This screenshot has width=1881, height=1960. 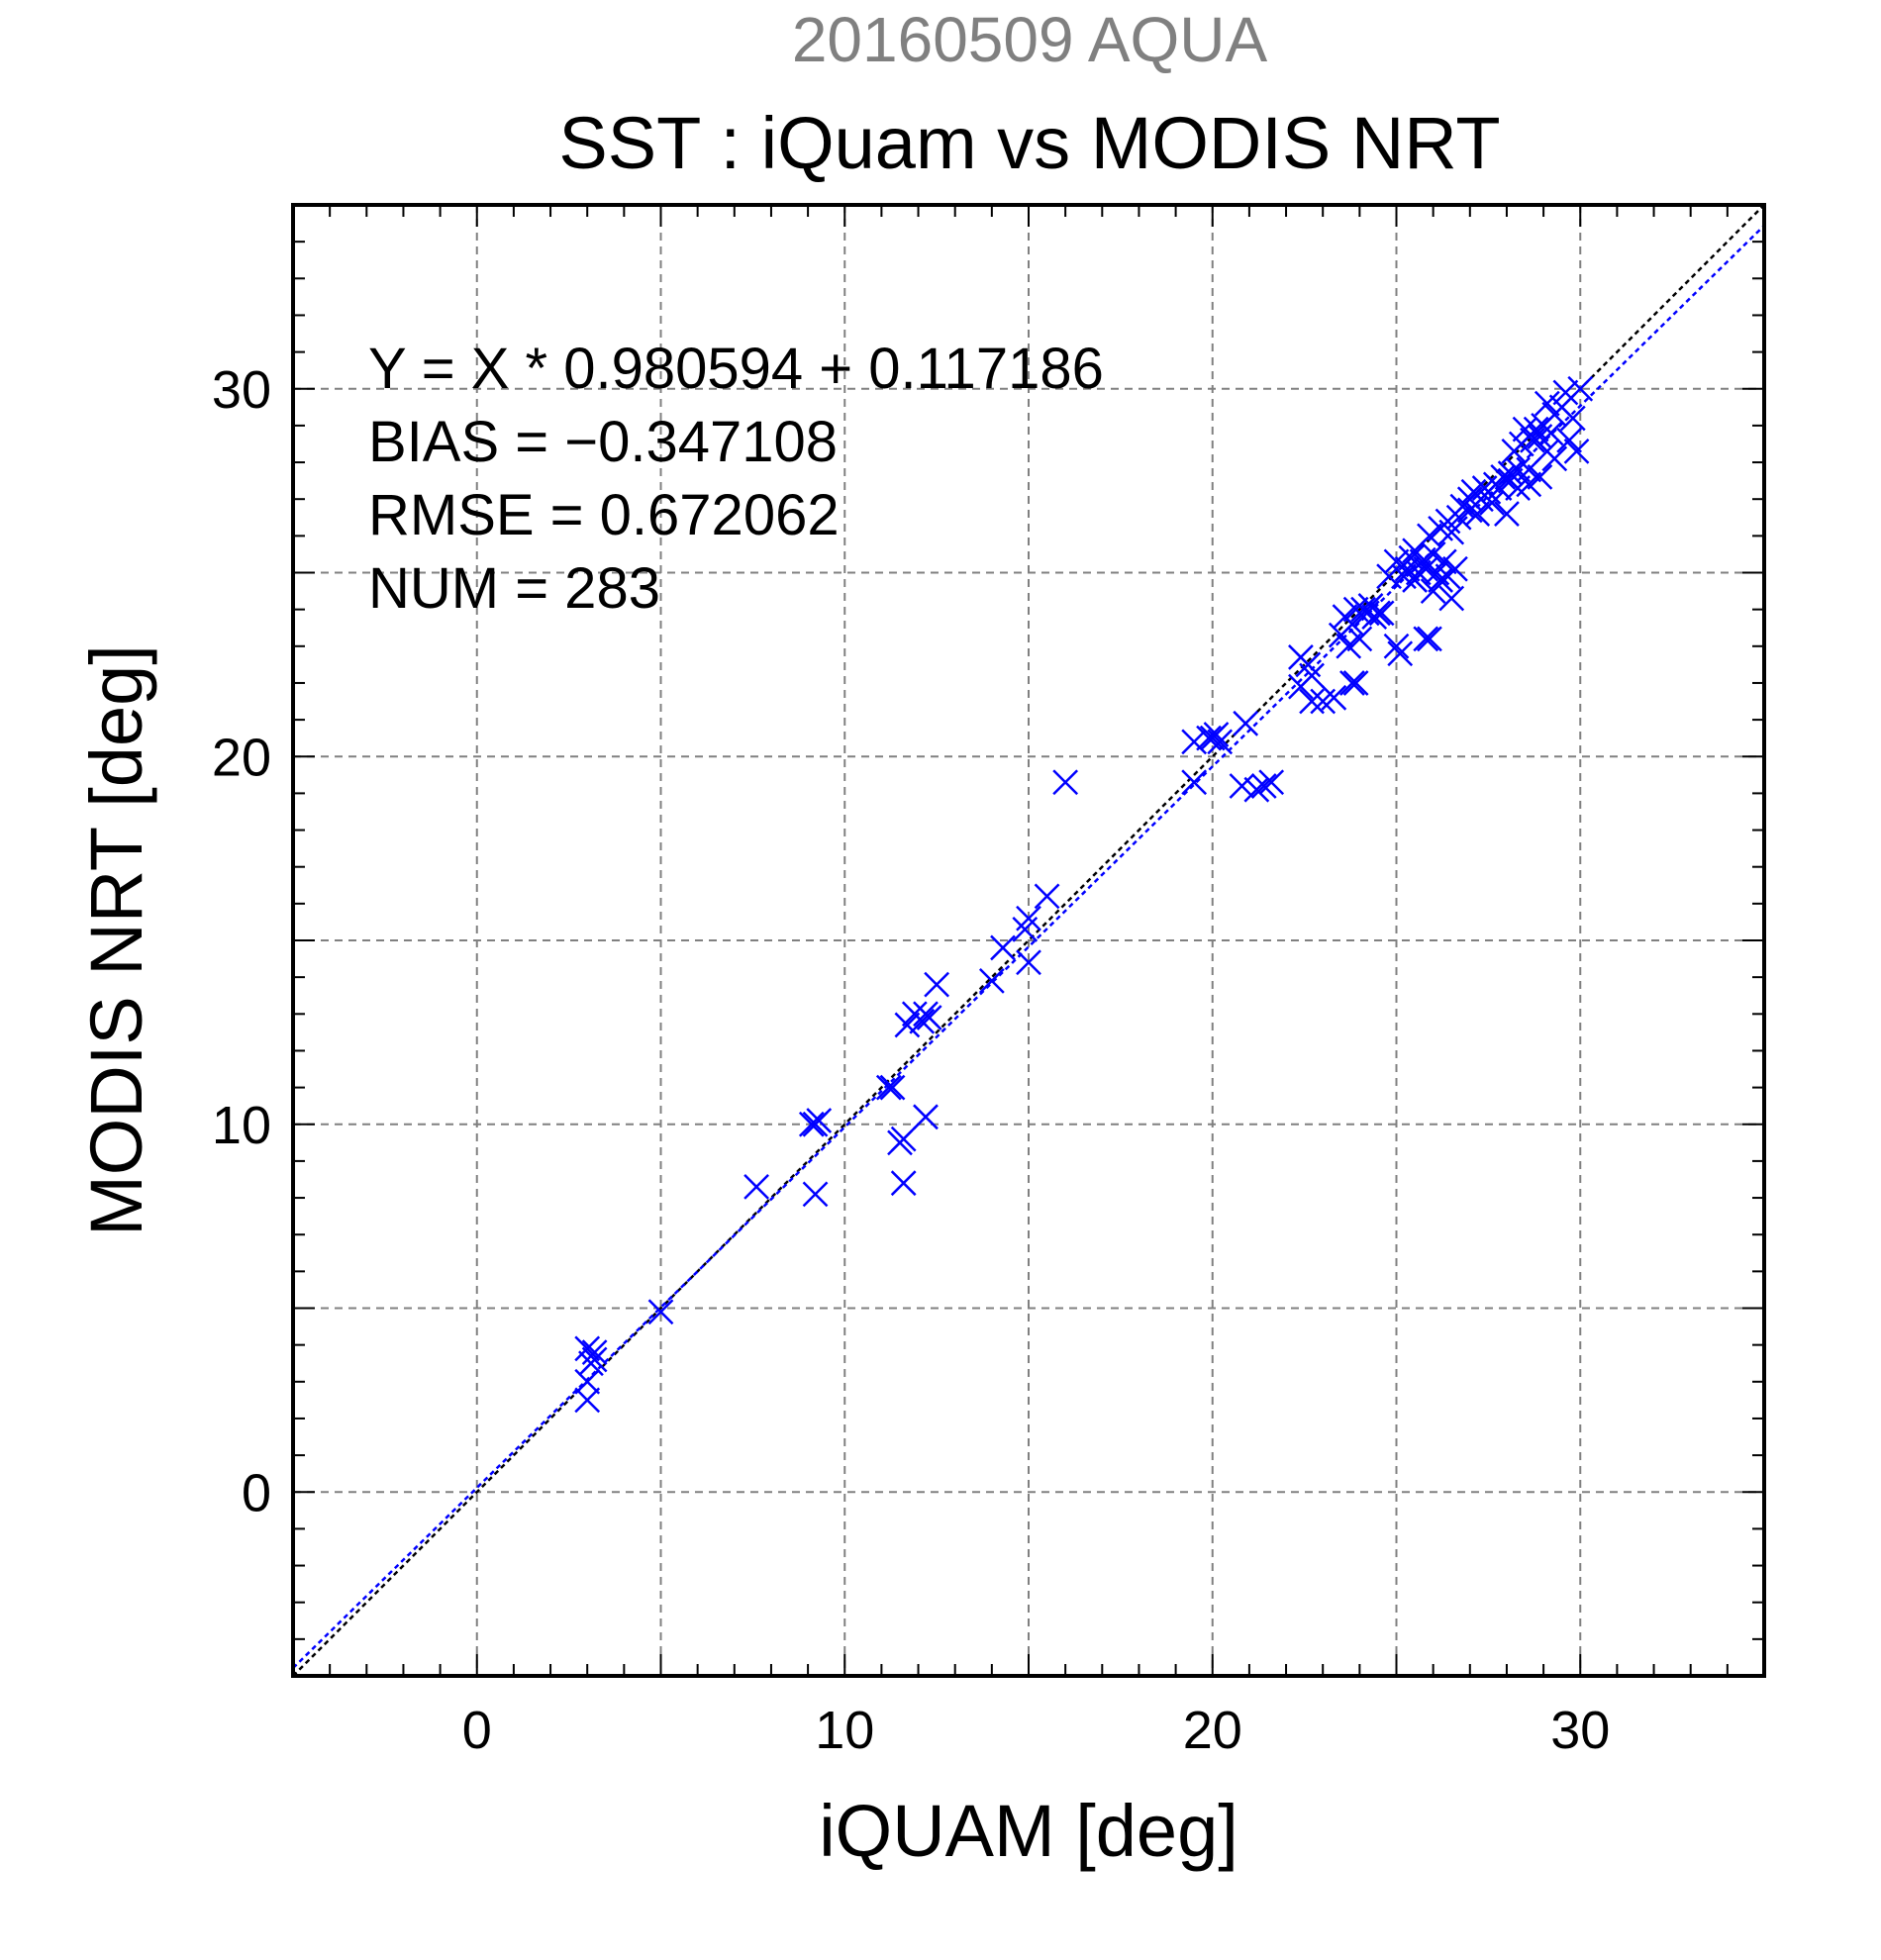 What do you see at coordinates (242, 757) in the screenshot?
I see `y-tick-label: 20` at bounding box center [242, 757].